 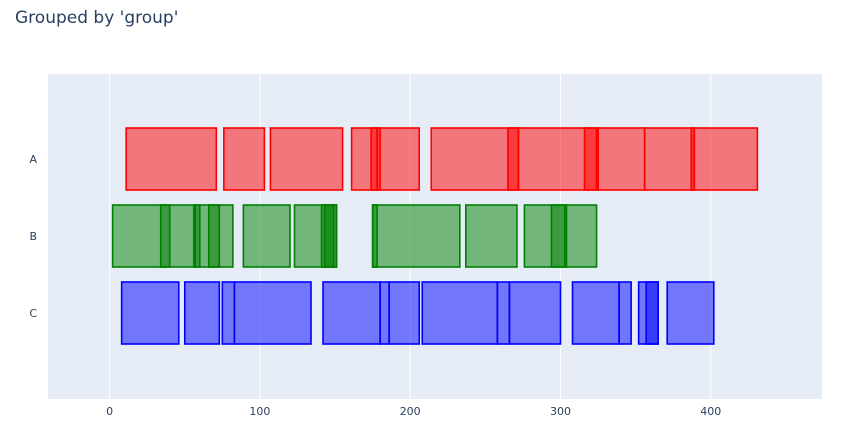 I want to click on x-axis-labels: 0 100 200 300 400, so click(x=413, y=411).